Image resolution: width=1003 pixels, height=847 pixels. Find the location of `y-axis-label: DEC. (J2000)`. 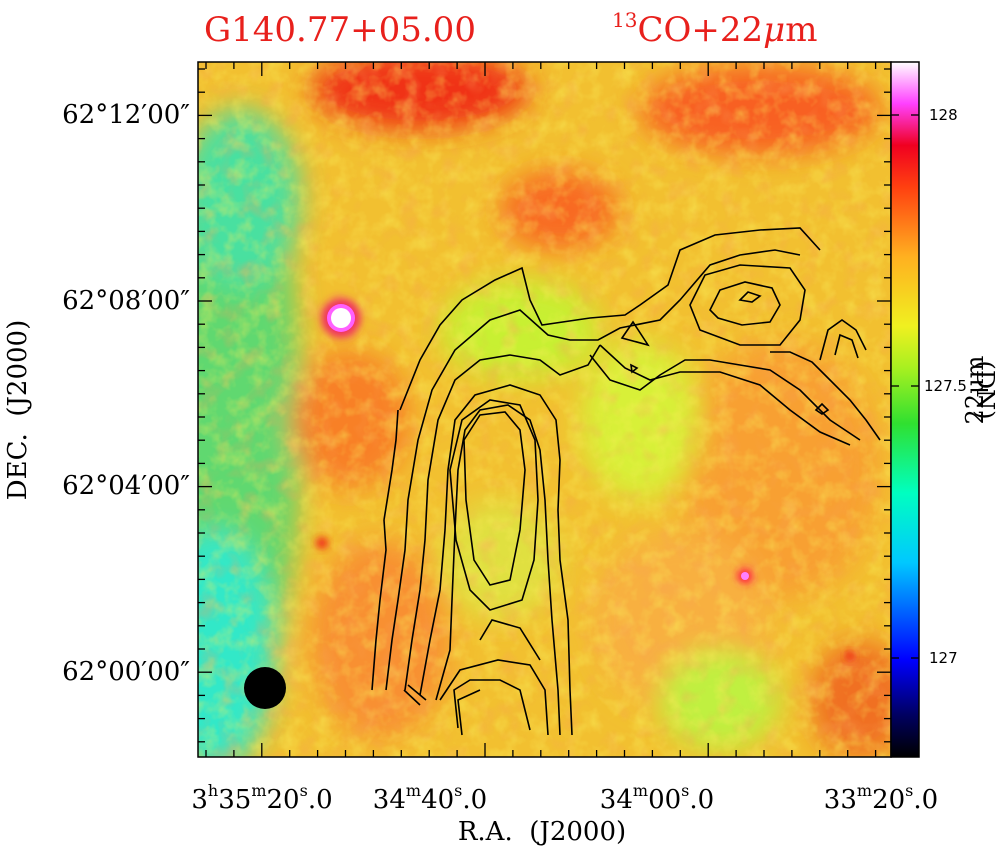

y-axis-label: DEC. (J2000) is located at coordinates (18, 410).